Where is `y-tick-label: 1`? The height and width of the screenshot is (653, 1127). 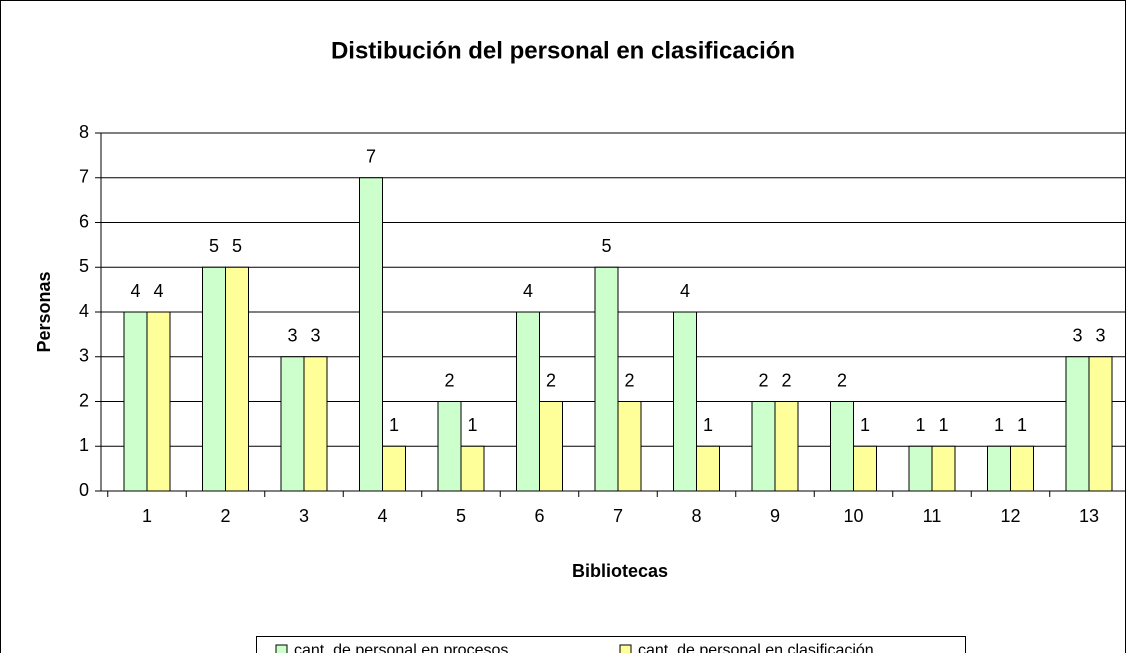 y-tick-label: 1 is located at coordinates (84, 445).